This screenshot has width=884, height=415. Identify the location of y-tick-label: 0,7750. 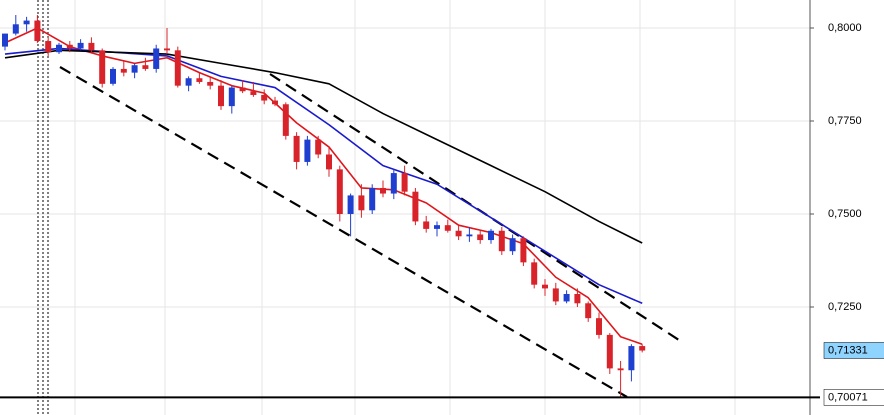
(845, 121).